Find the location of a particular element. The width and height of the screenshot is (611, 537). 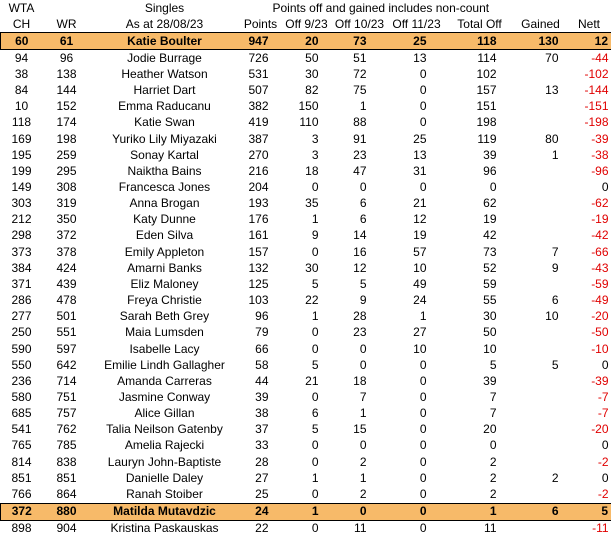

column-header-off-1023: Off 10/23 is located at coordinates (359, 23).